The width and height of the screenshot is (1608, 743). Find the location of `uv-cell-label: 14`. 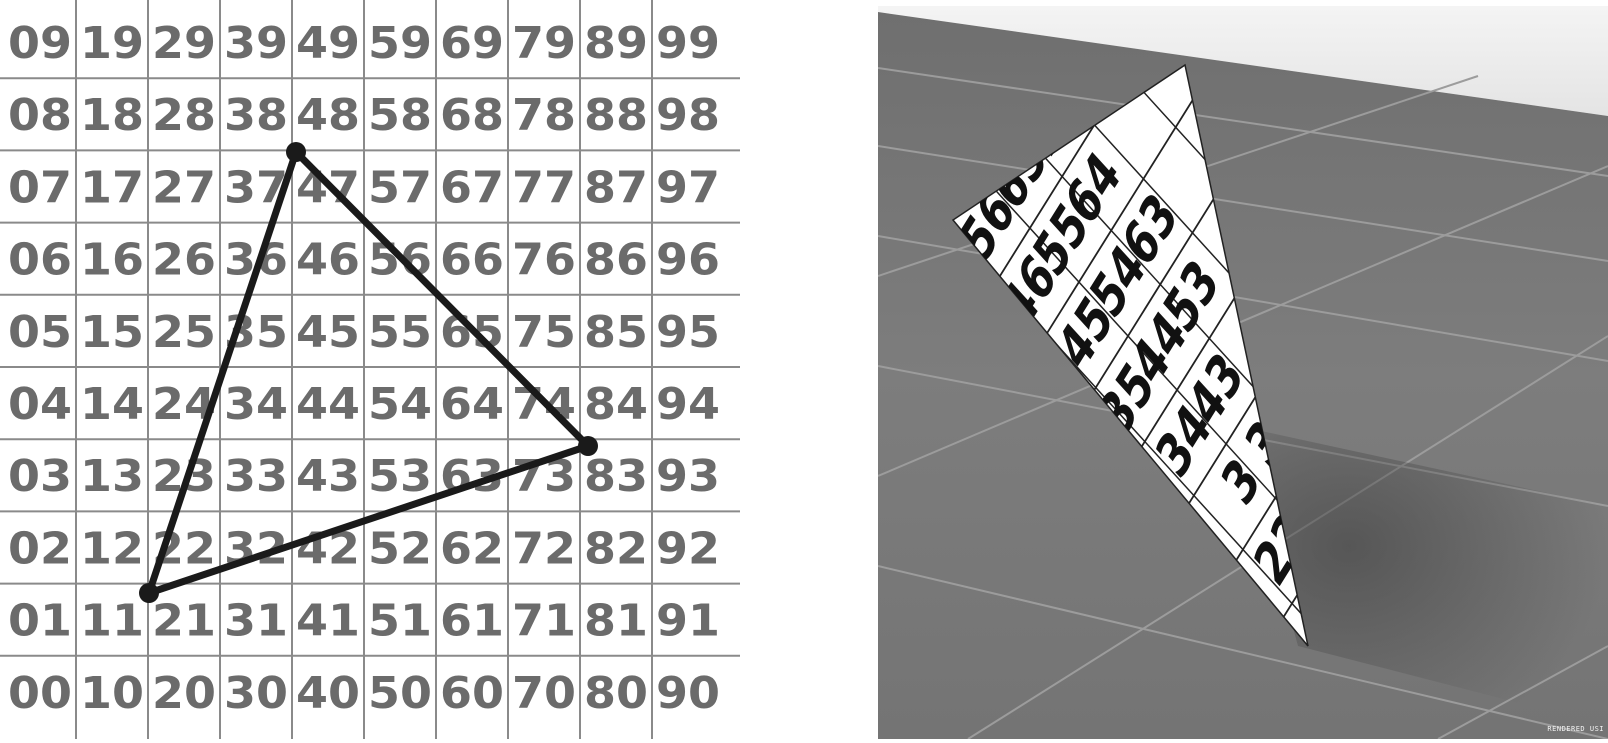

uv-cell-label: 14 is located at coordinates (112, 404).